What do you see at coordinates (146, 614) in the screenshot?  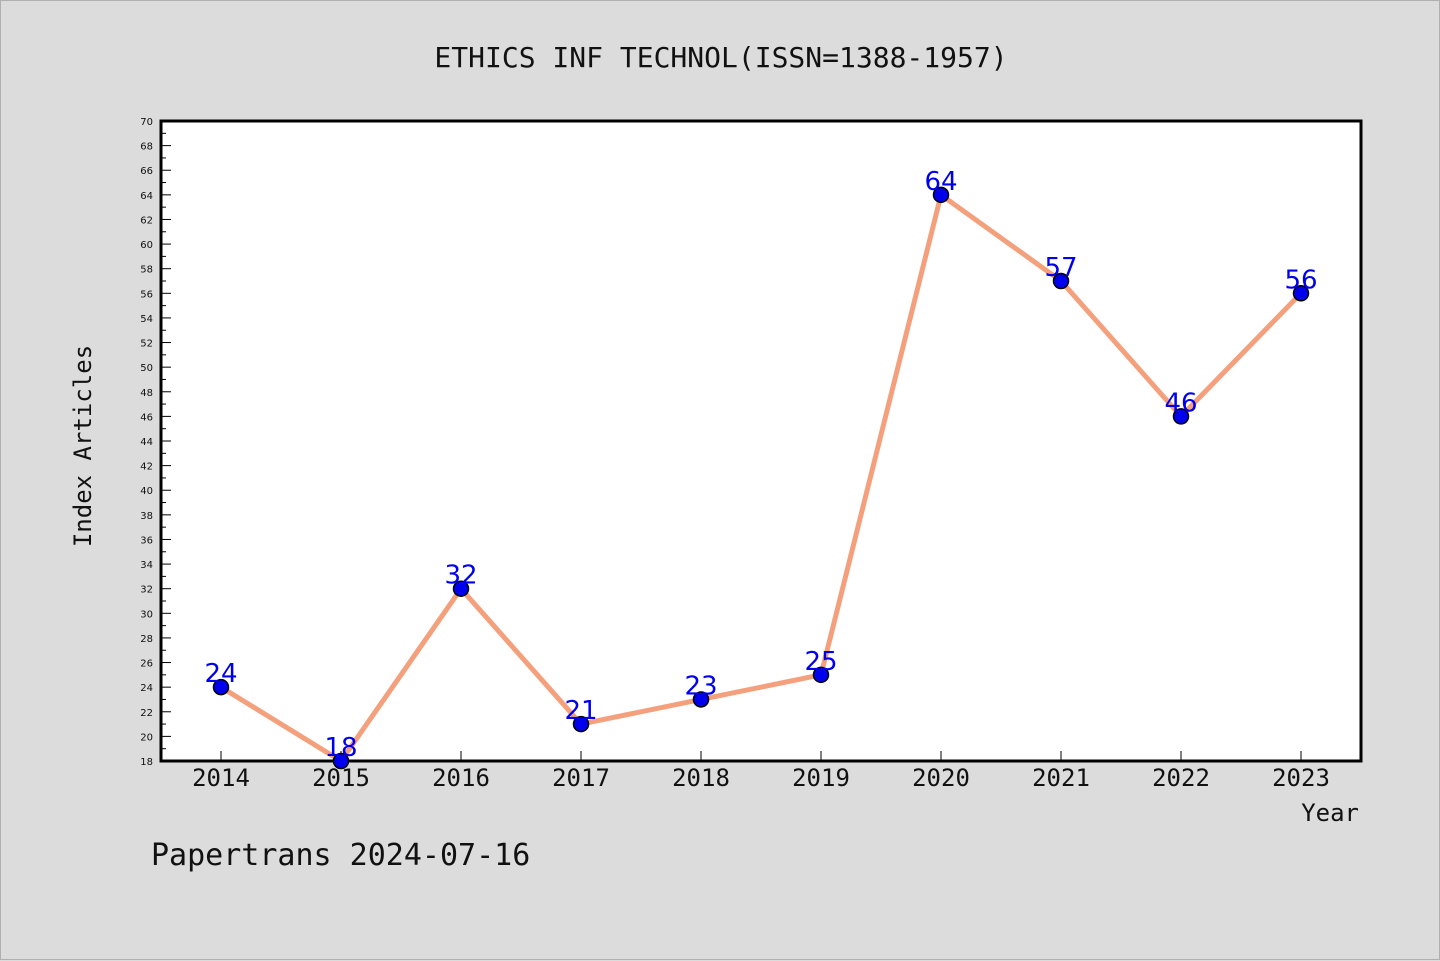 I see `y-tick-label: 30` at bounding box center [146, 614].